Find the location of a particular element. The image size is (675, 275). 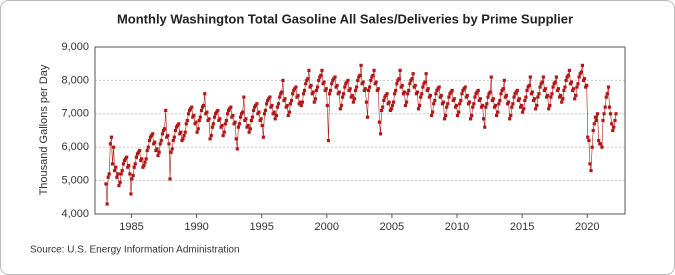

x-tick-label: 1995 is located at coordinates (261, 227).